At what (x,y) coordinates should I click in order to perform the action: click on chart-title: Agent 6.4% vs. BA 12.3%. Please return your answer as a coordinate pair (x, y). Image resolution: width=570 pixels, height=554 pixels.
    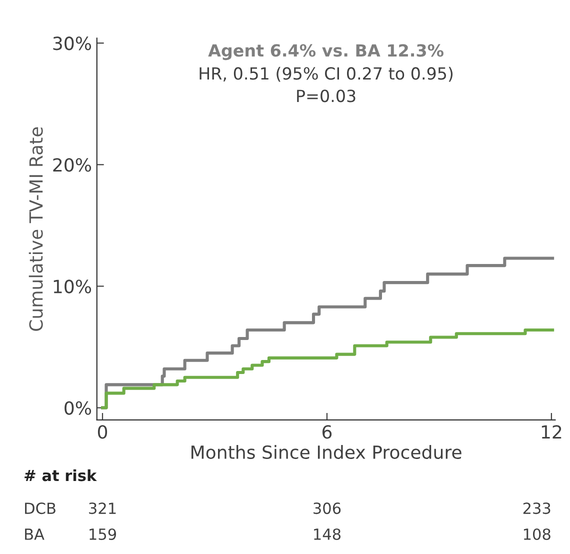
    Looking at the image, I should click on (326, 52).